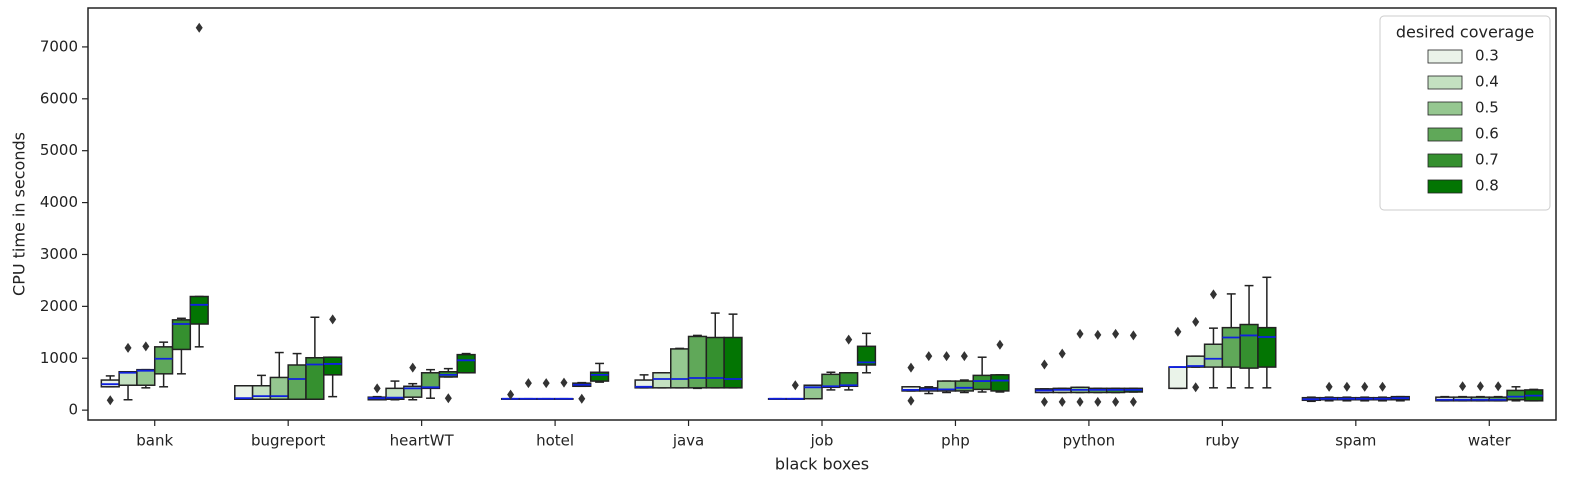 Image resolution: width=1587 pixels, height=490 pixels. What do you see at coordinates (59, 358) in the screenshot?
I see `y-tick-label: 1000` at bounding box center [59, 358].